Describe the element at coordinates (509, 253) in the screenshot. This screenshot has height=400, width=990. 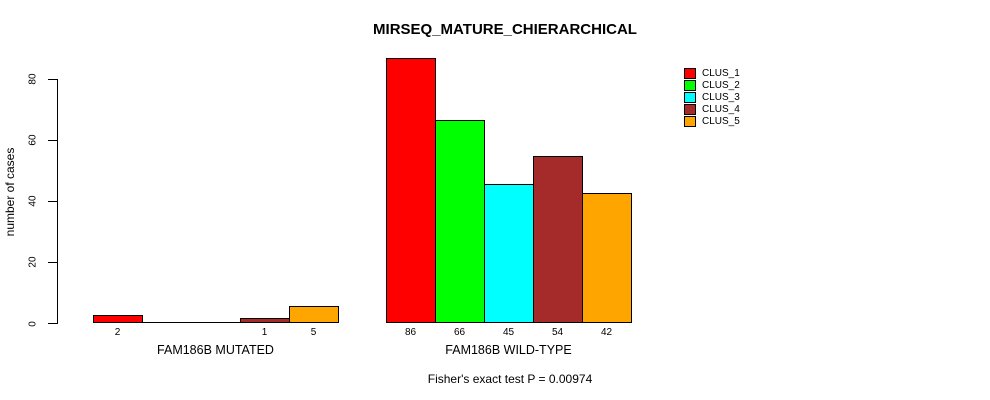
I see `bar-clus_3-wild-type` at that location.